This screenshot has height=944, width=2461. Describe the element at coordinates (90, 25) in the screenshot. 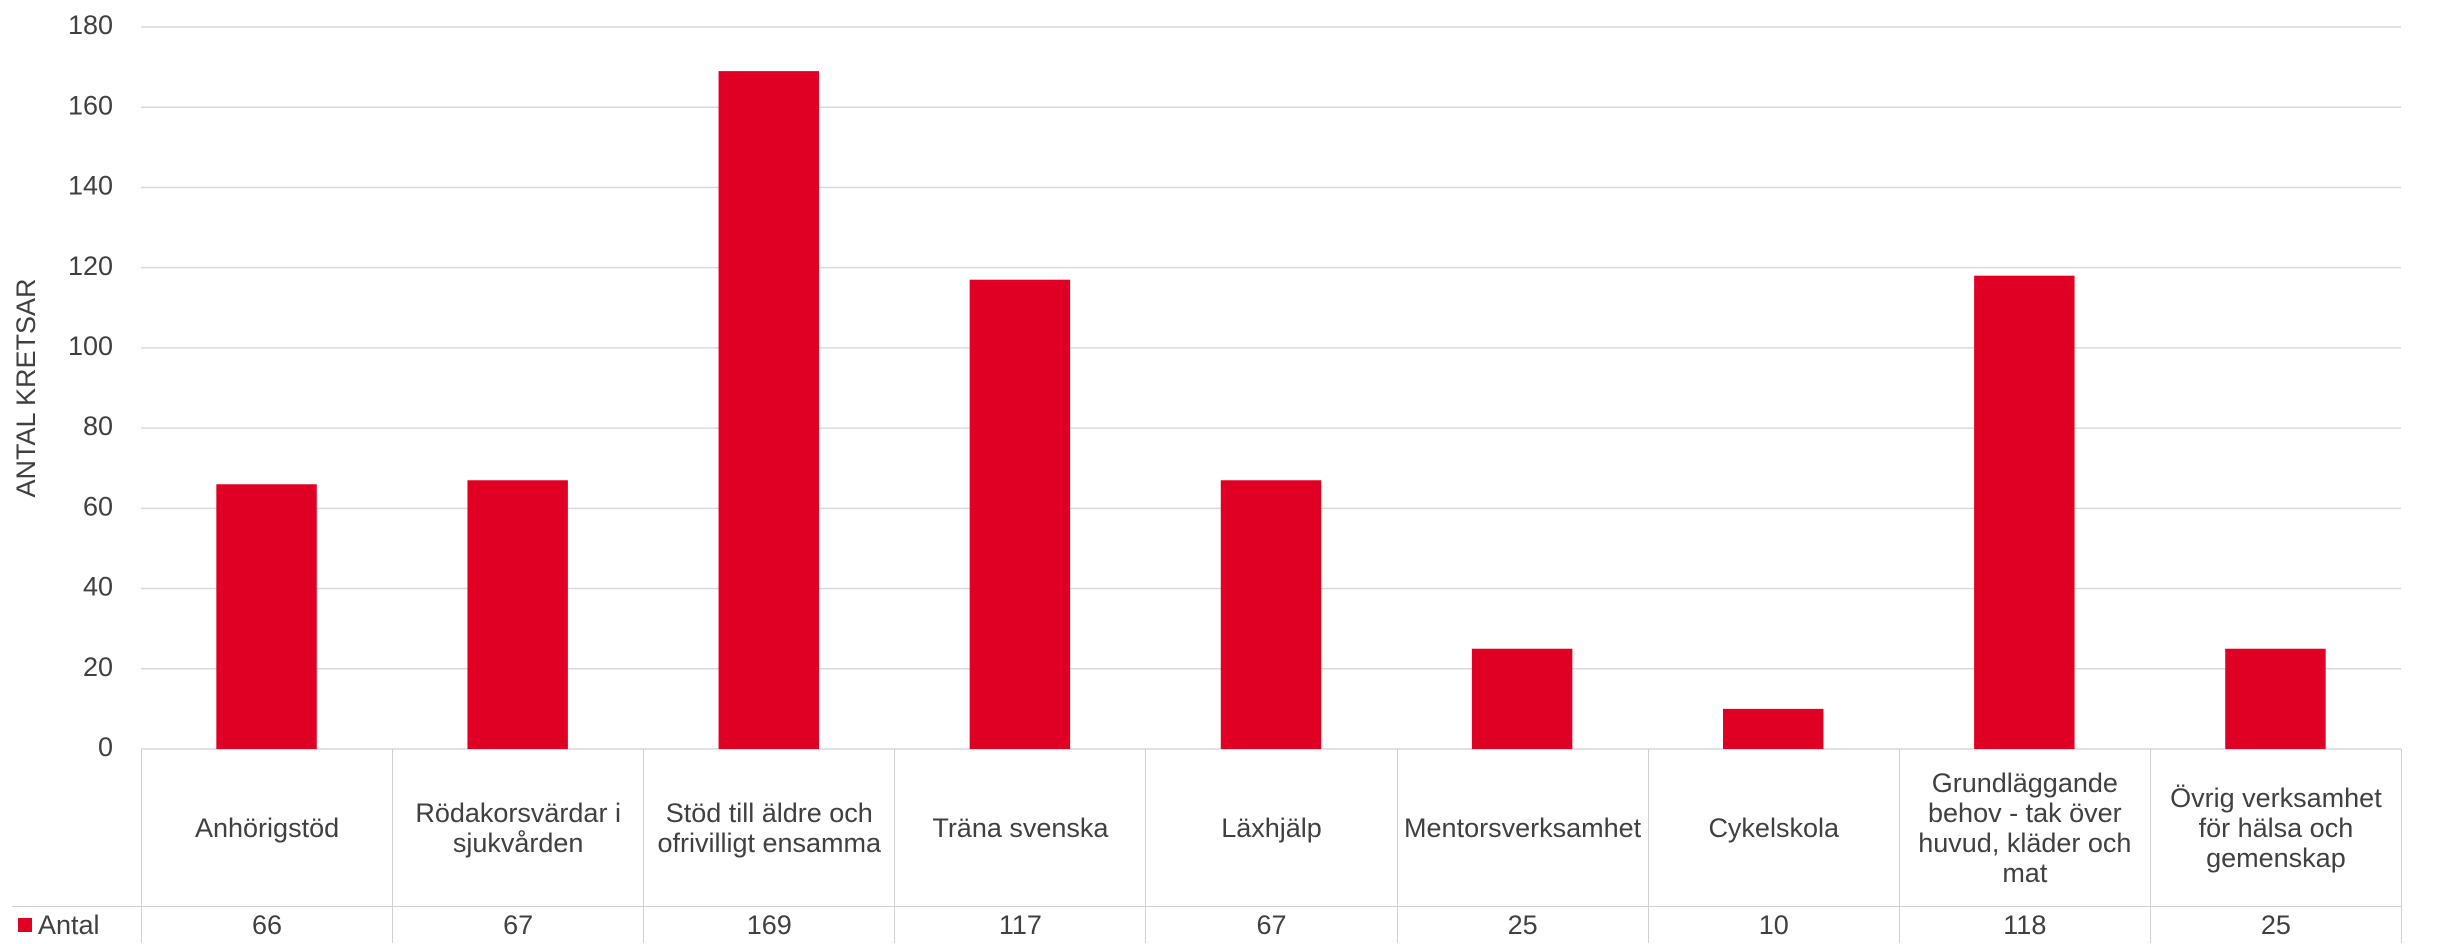

I see `y-tick-label: 180` at that location.